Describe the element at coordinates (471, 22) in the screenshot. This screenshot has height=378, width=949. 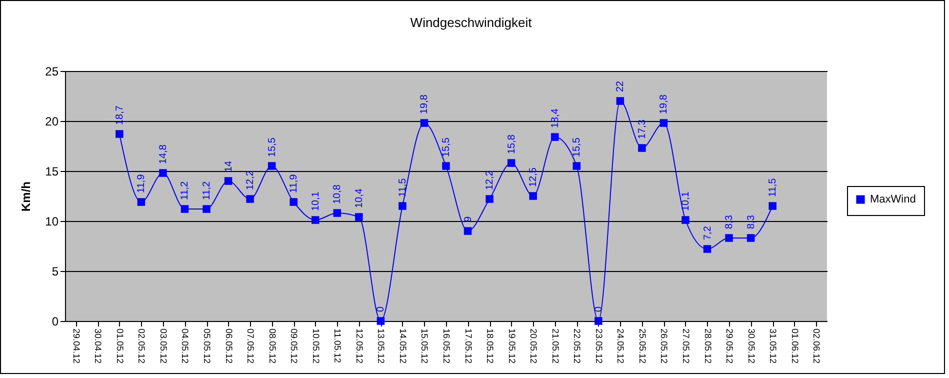
I see `chart-title: Windgeschwindigkeit` at that location.